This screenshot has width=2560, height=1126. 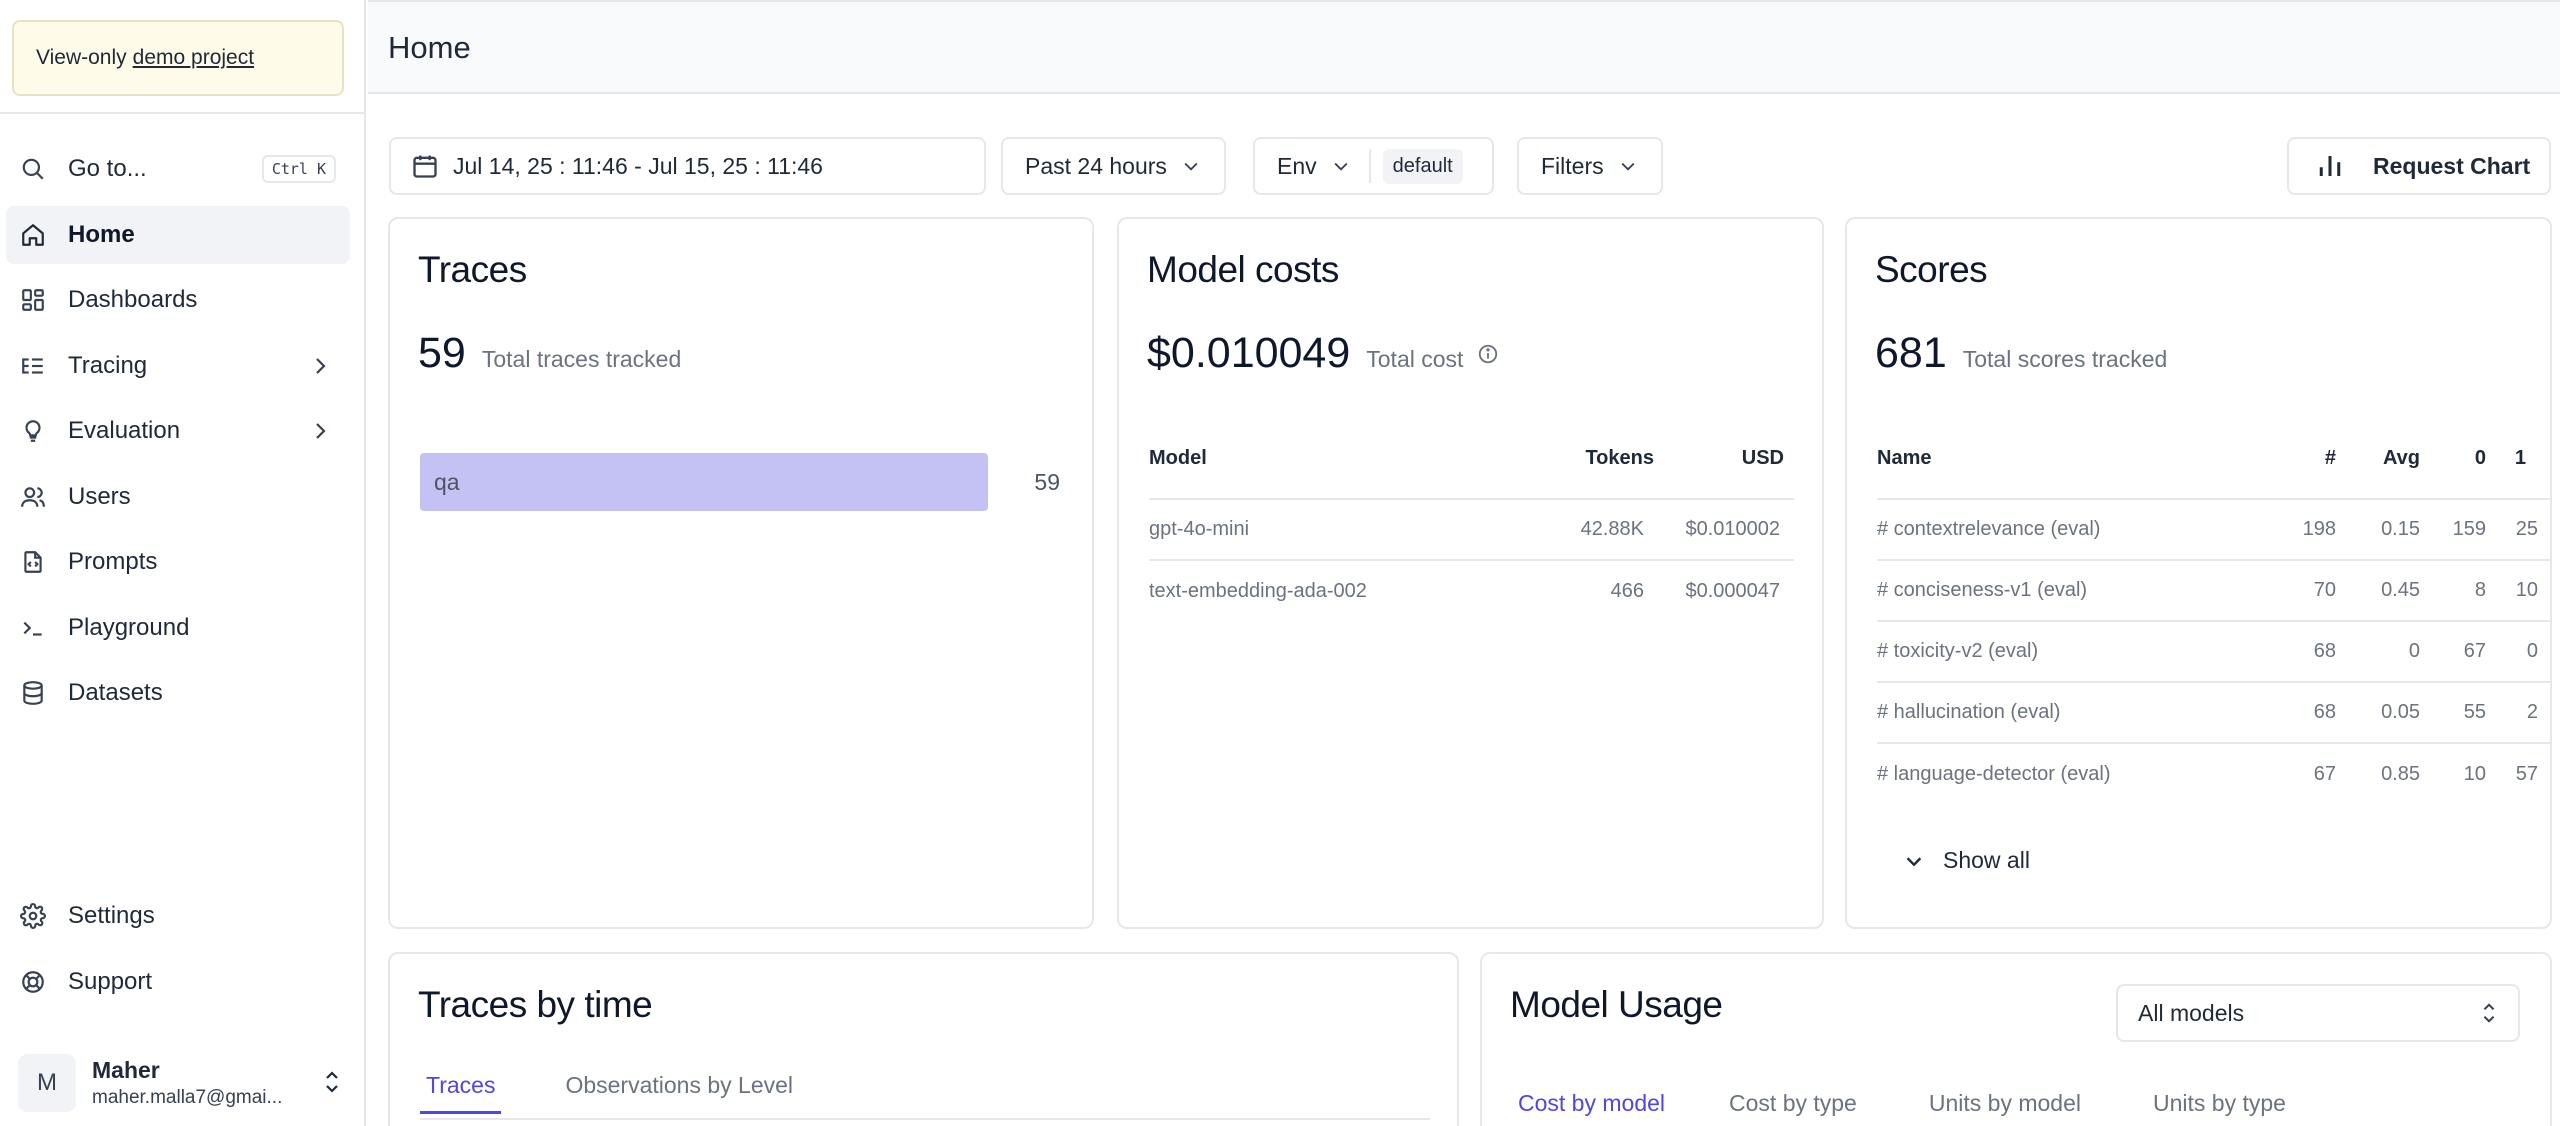 I want to click on bar-chart-icon, so click(x=2330, y=166).